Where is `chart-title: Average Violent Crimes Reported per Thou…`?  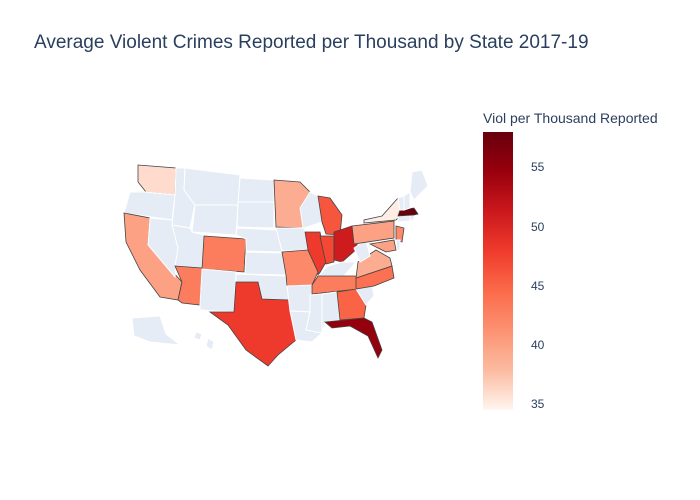 chart-title: Average Violent Crimes Reported per Thou… is located at coordinates (311, 42).